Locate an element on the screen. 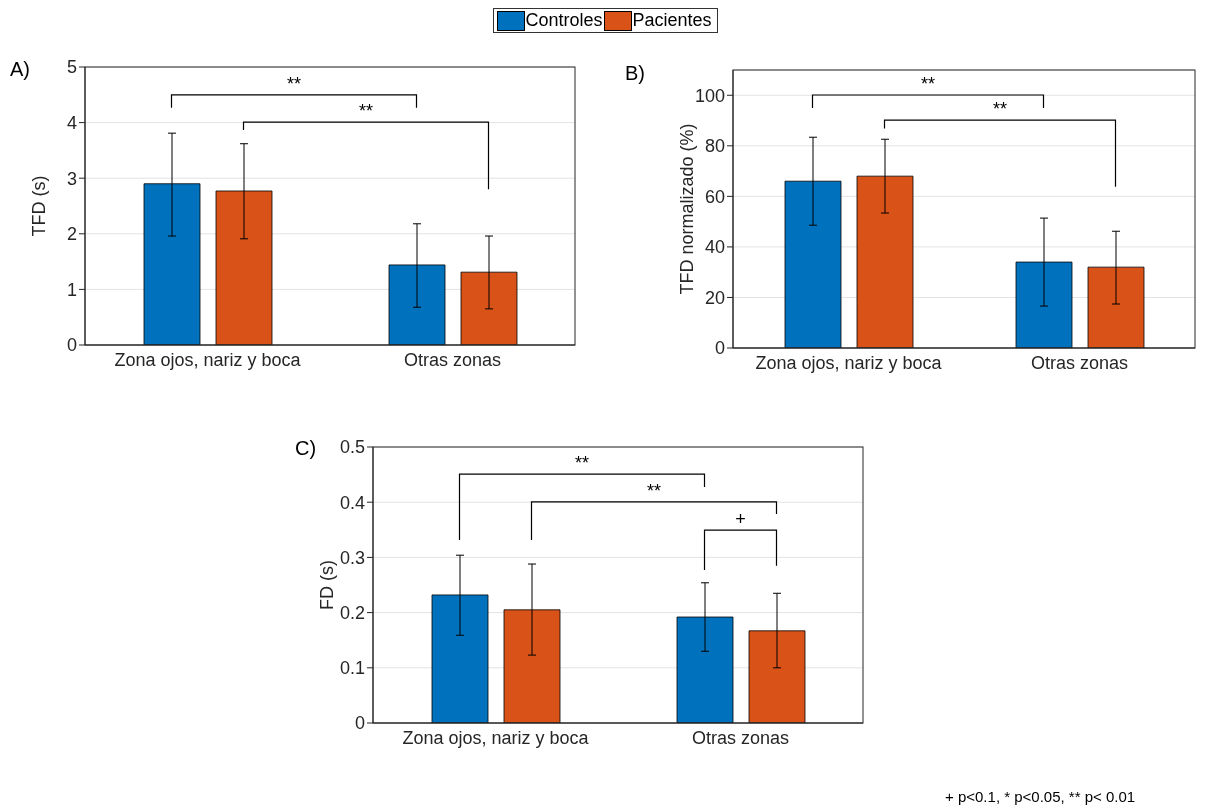 The height and width of the screenshot is (812, 1211). y-axis-title: TFD normalizado (%) is located at coordinates (687, 209).